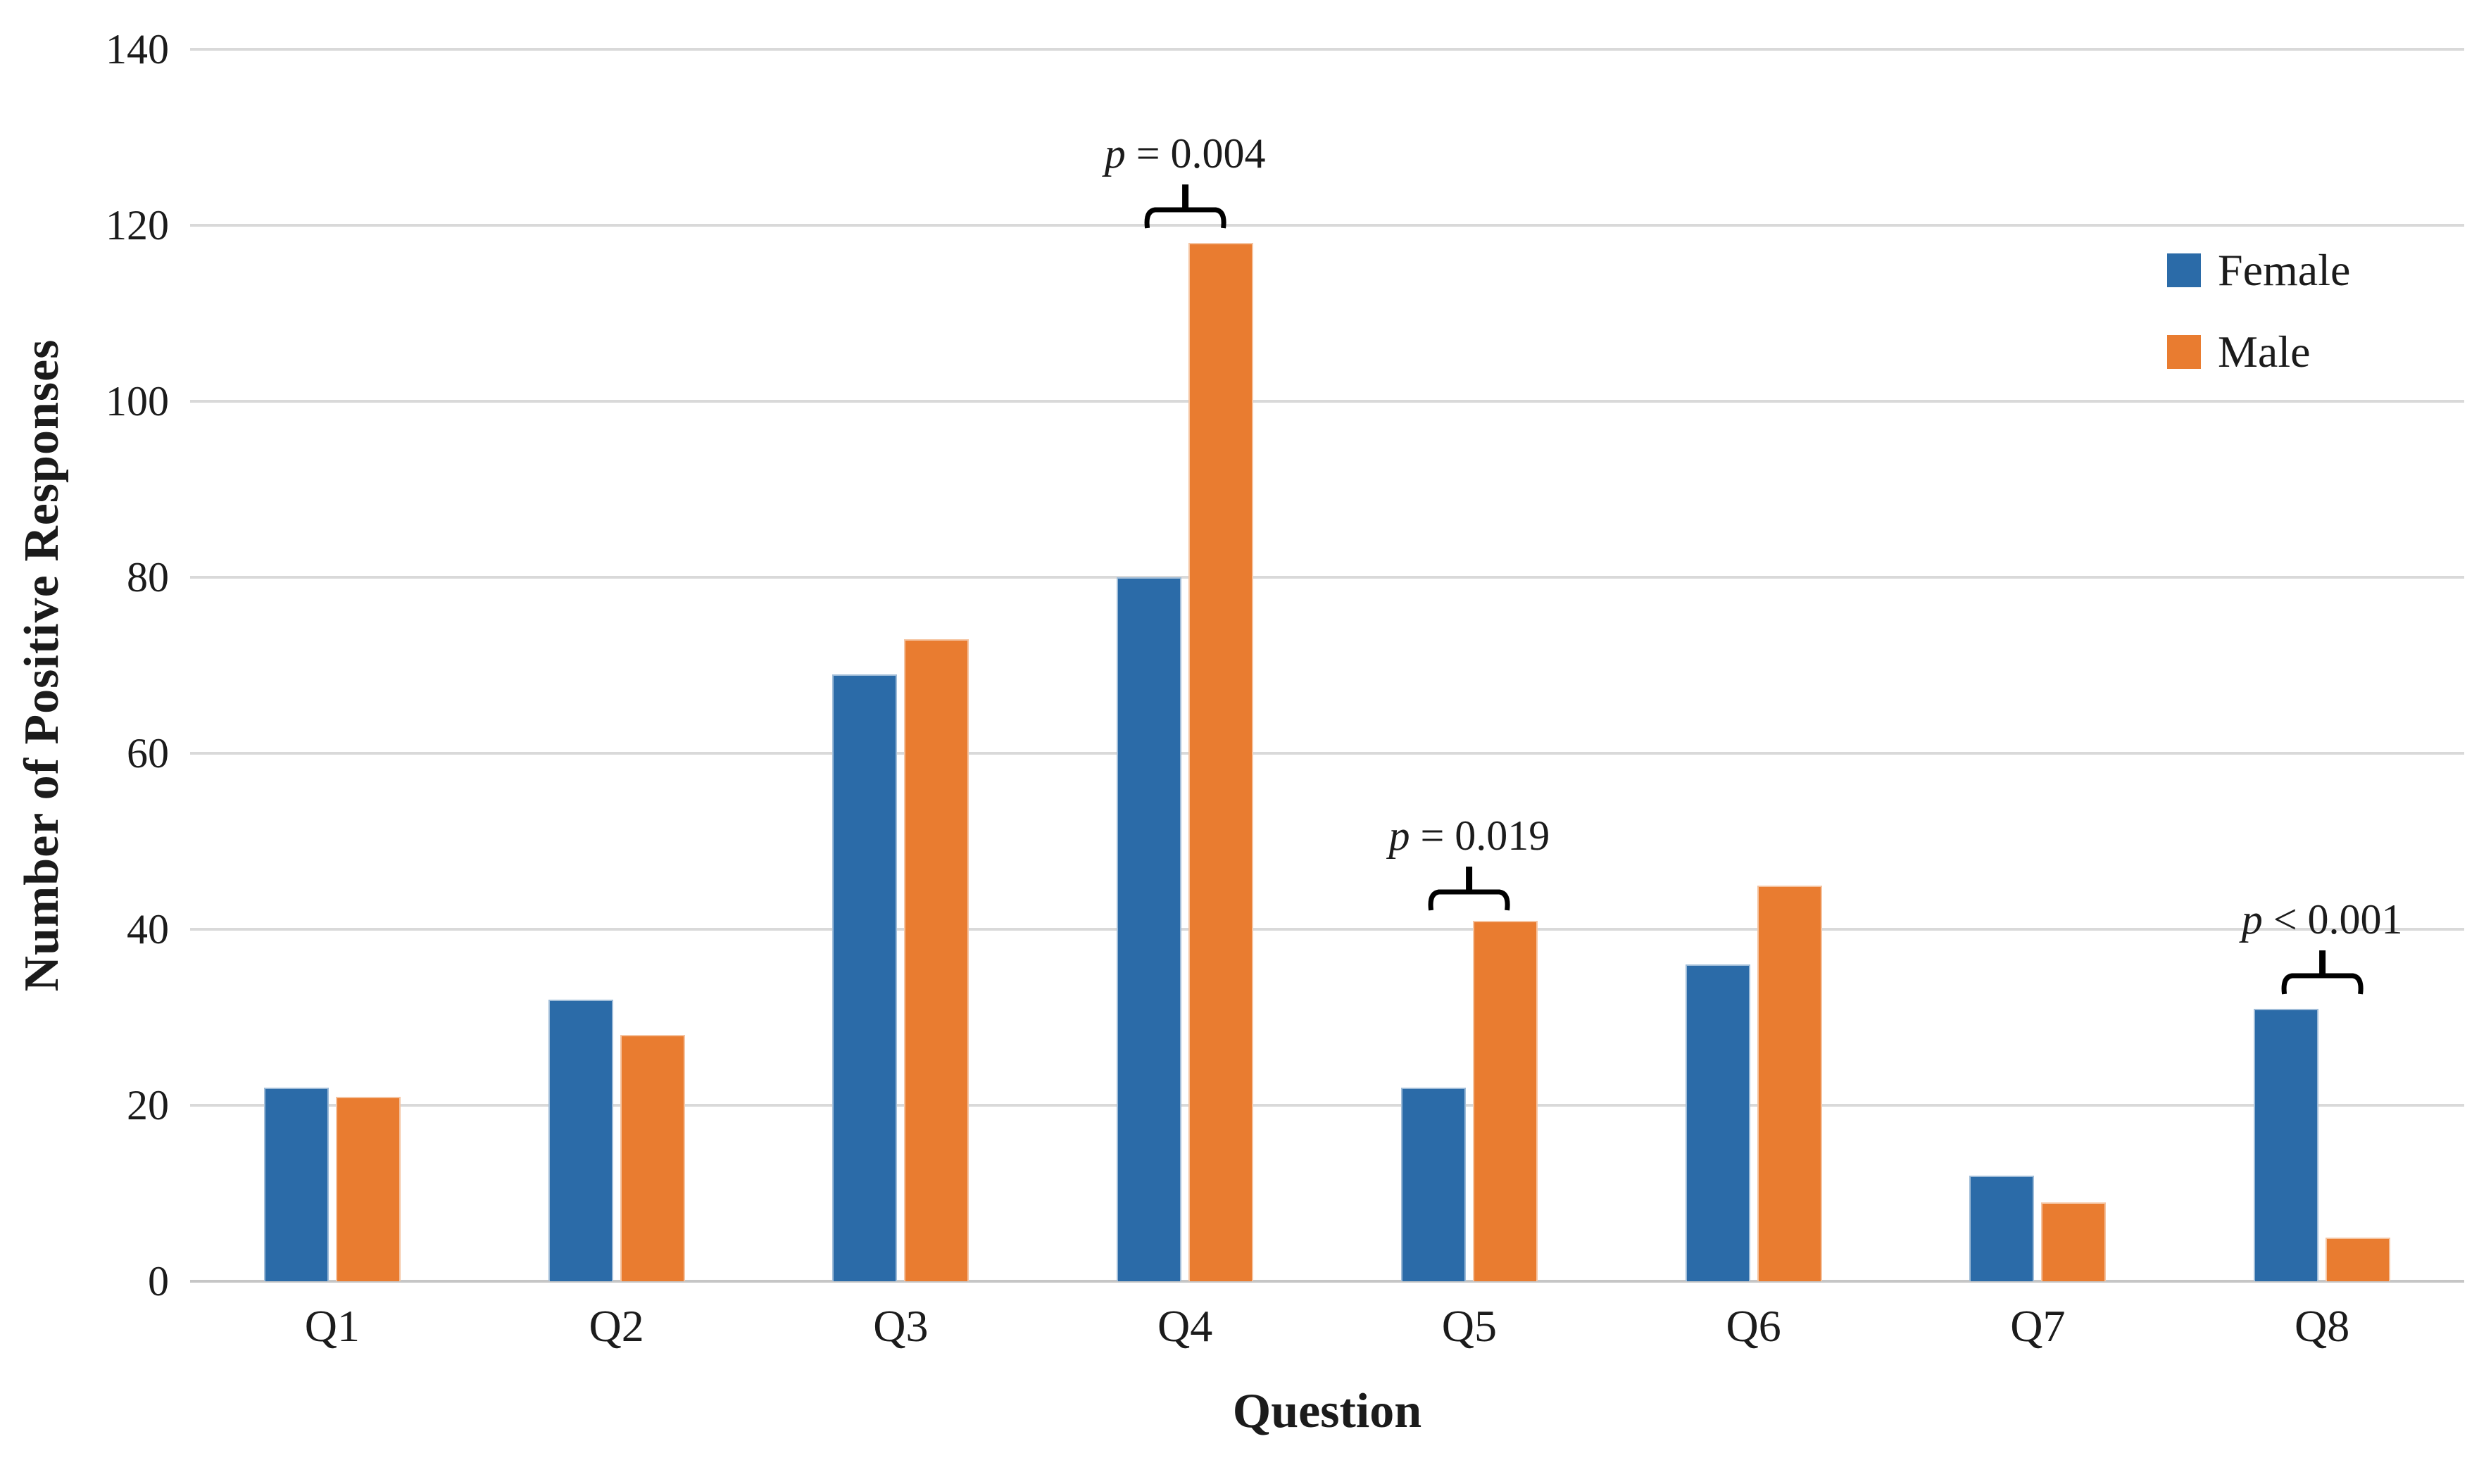 The width and height of the screenshot is (2479, 1484). What do you see at coordinates (2286, 1144) in the screenshot?
I see `bar-Q8-female` at bounding box center [2286, 1144].